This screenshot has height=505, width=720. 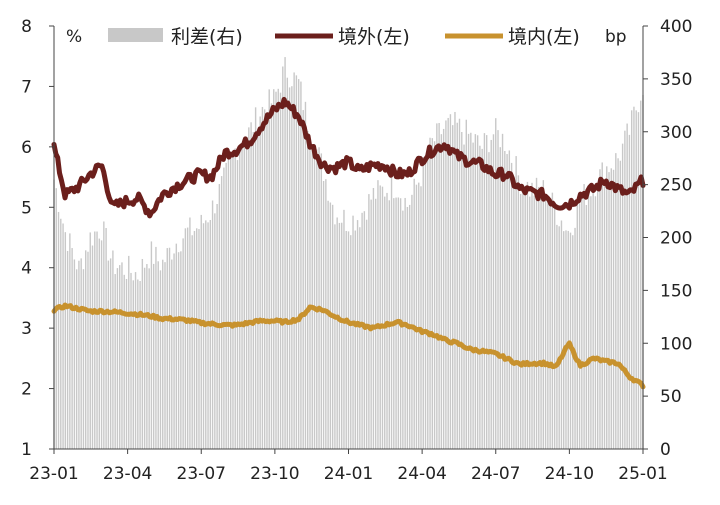 What do you see at coordinates (665, 450) in the screenshot?
I see `right-tick-label: 0` at bounding box center [665, 450].